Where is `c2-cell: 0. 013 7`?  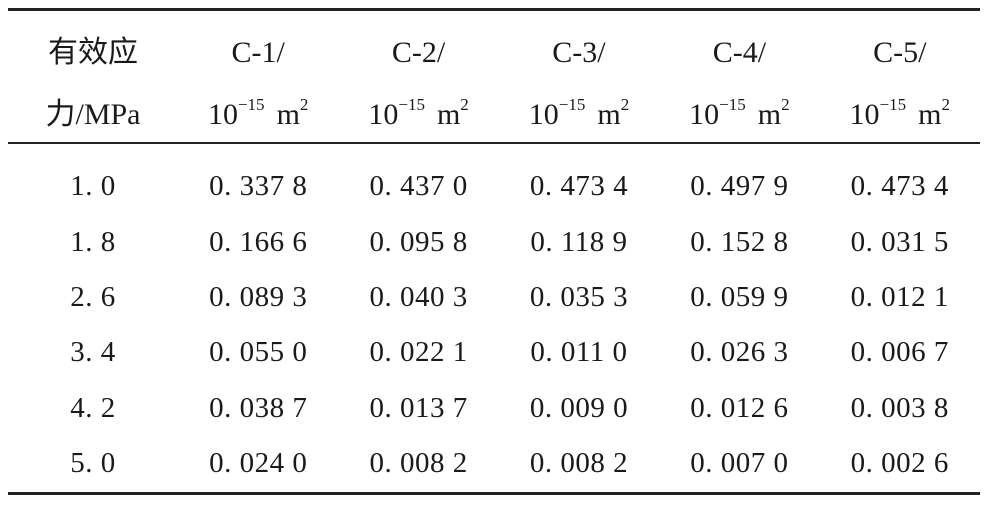
c2-cell: 0. 013 7 is located at coordinates (418, 407).